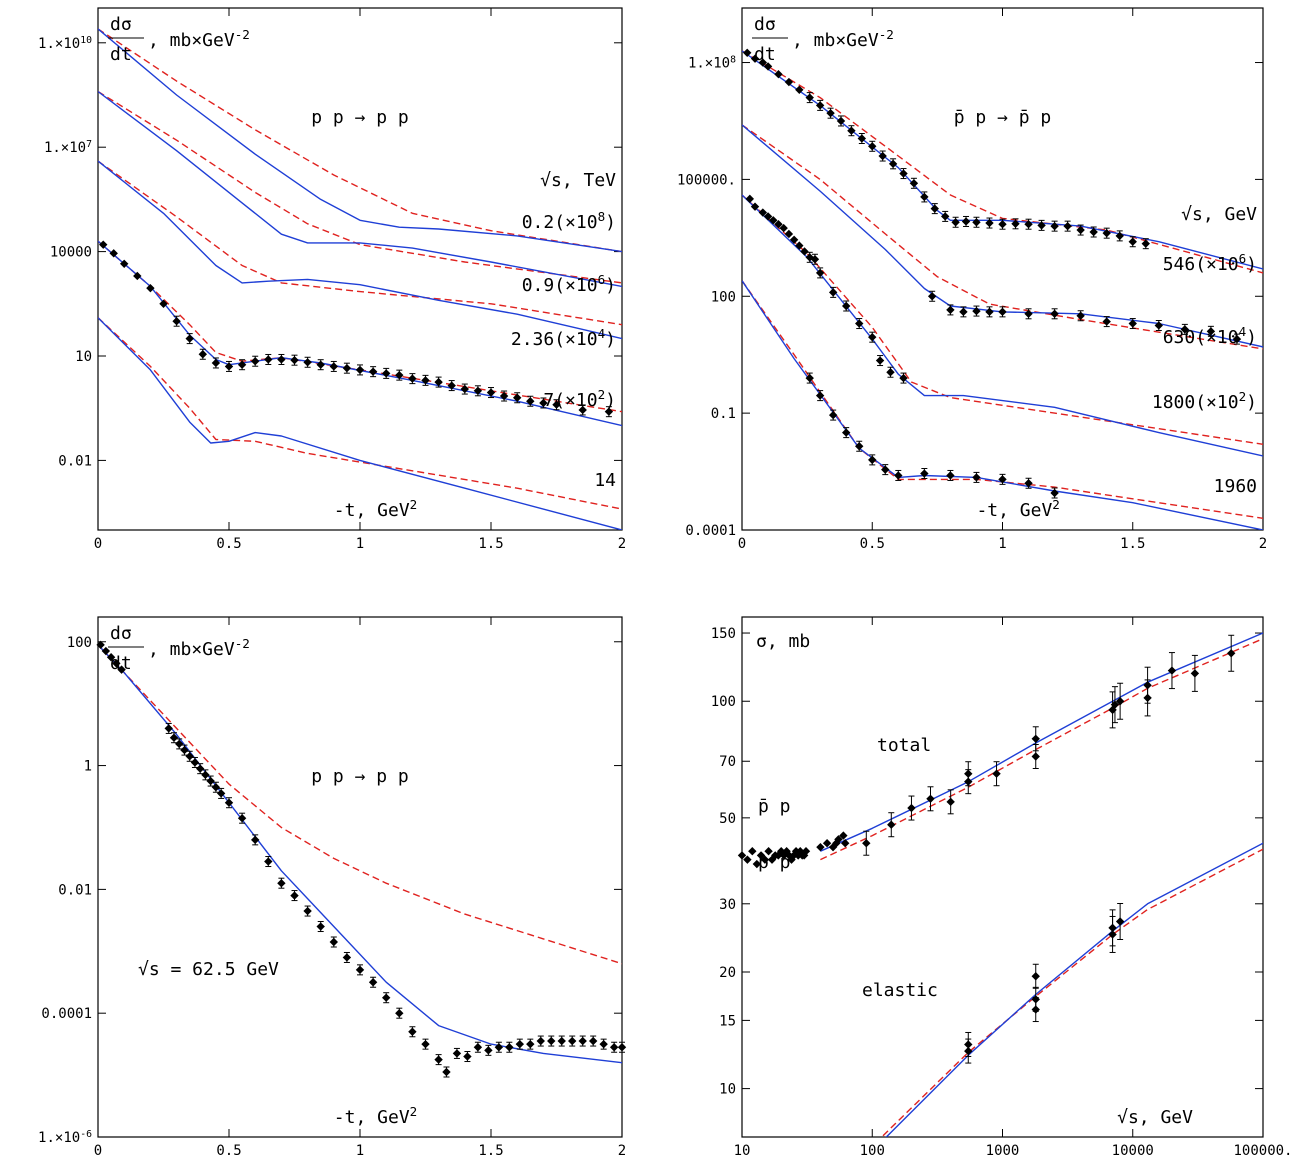 This screenshot has height=1155, width=1301. I want to click on y-tick-label: 0.1, so click(723, 414).